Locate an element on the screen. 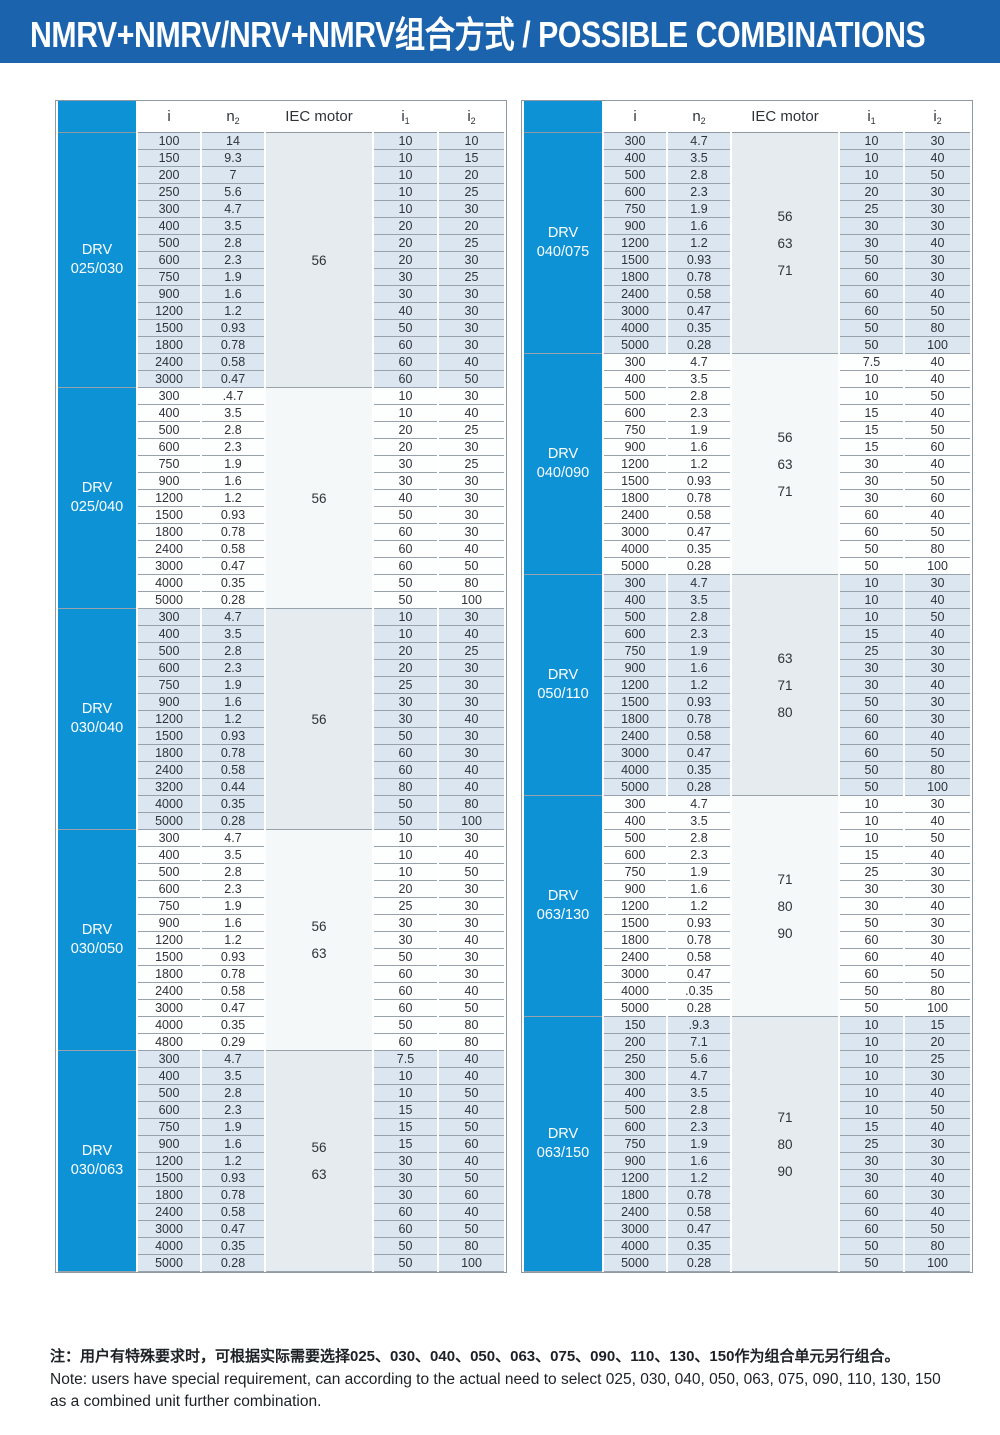 This screenshot has height=1435, width=1000. iec-motor-size: 71 is located at coordinates (785, 879).